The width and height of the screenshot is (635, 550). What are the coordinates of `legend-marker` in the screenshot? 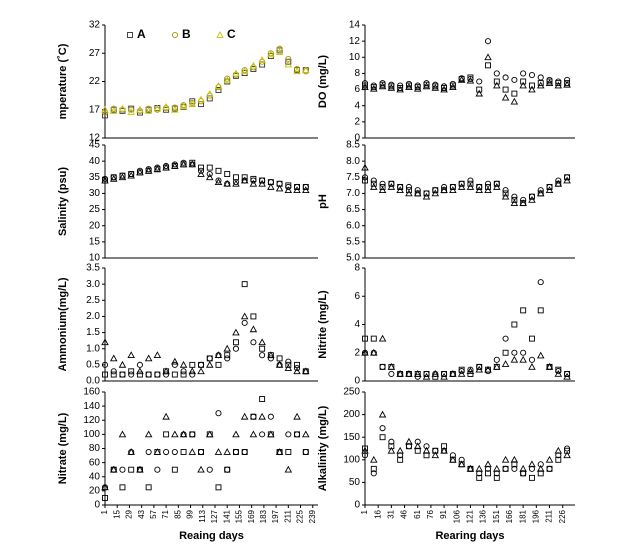 It's located at (220, 34).